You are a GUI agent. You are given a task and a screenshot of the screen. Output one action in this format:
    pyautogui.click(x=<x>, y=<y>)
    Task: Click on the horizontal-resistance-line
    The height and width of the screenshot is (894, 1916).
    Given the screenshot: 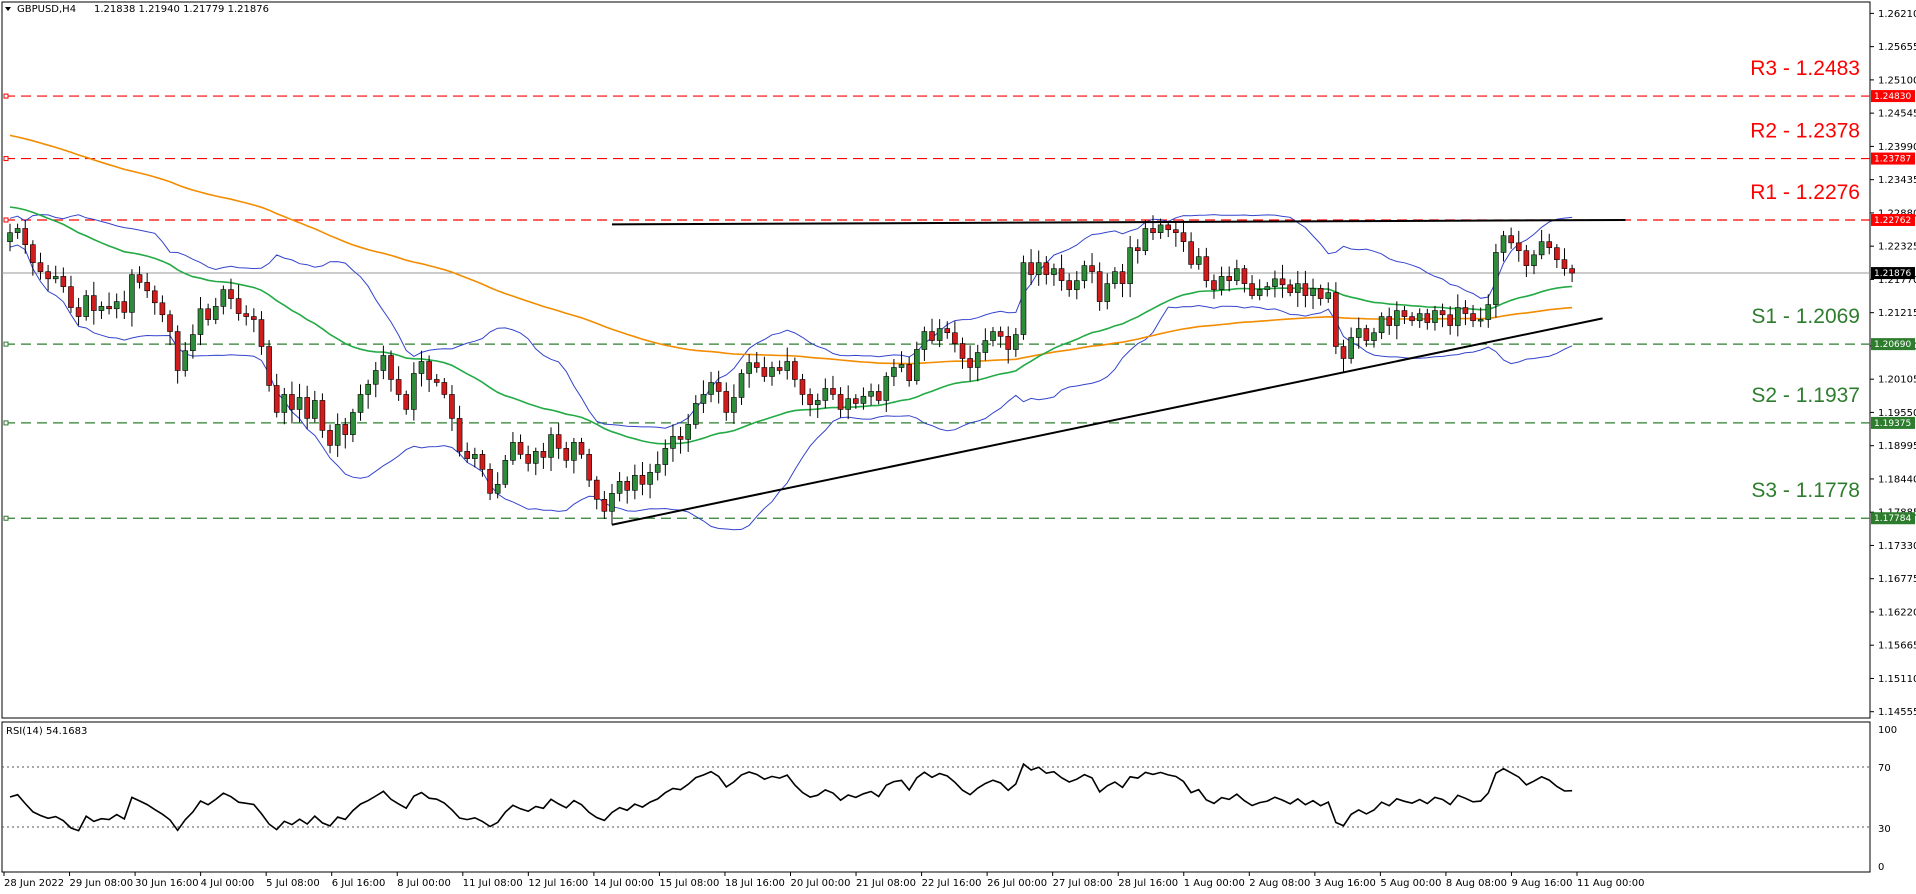 What is the action you would take?
    pyautogui.click(x=1118, y=222)
    